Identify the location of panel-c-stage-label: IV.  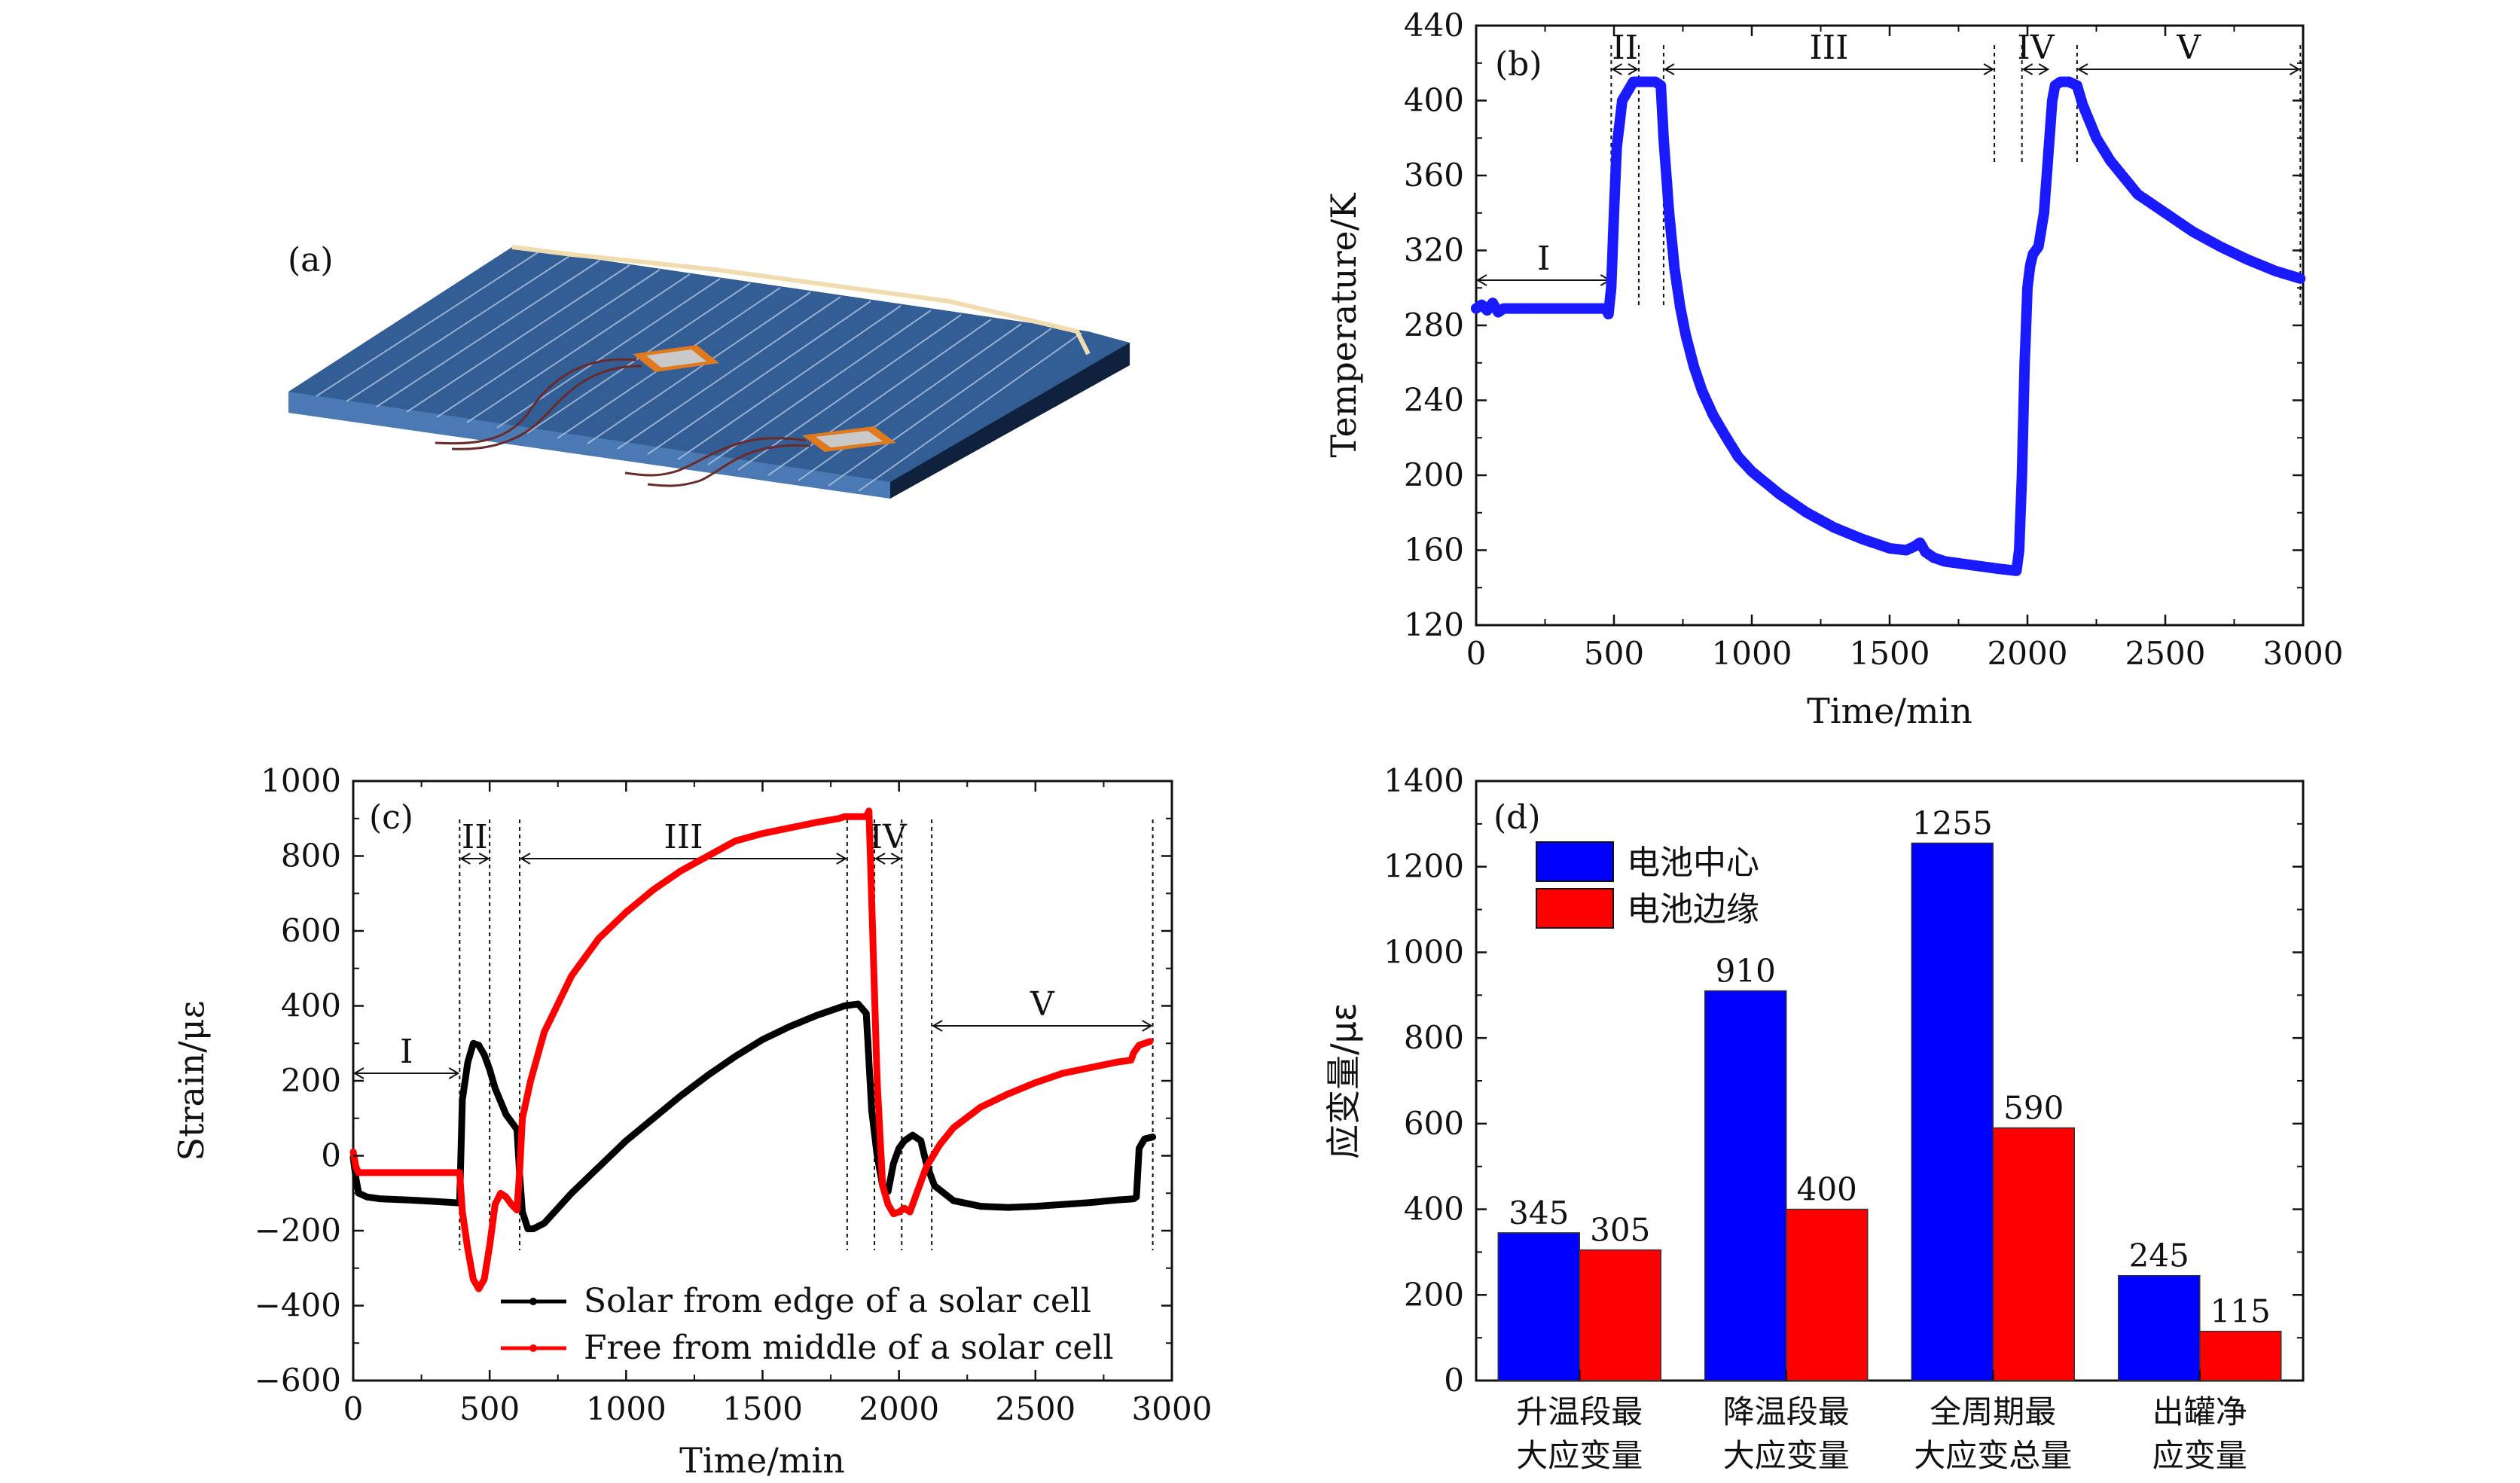
(889, 837).